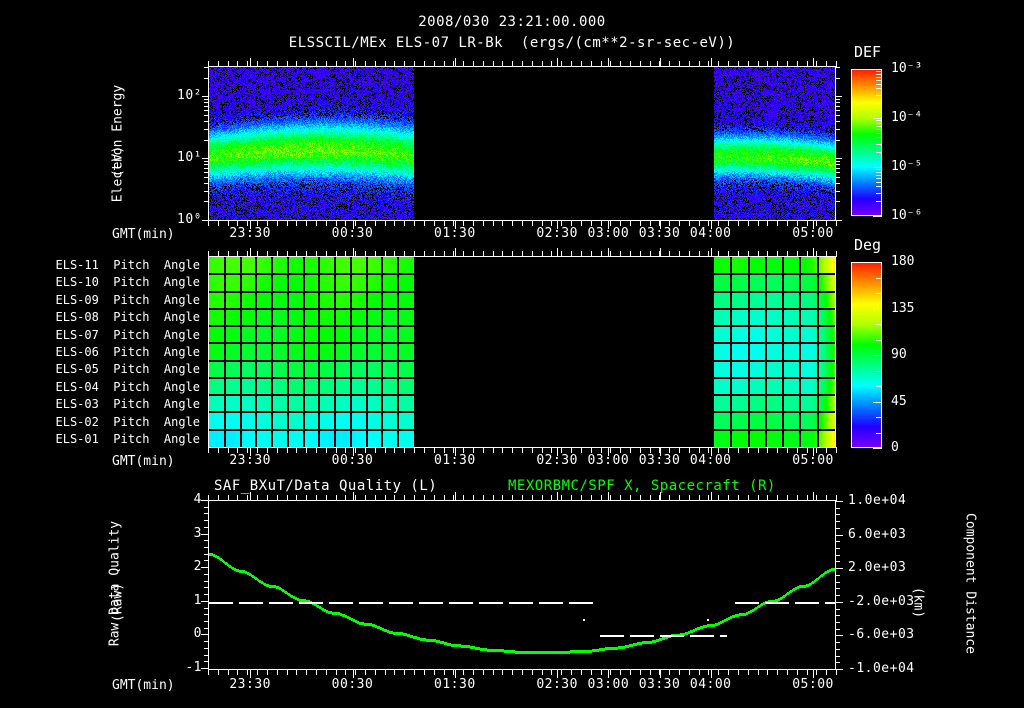 The image size is (1024, 708). I want to click on bottom-right-ytick-label: -6.0e+03, so click(881, 635).